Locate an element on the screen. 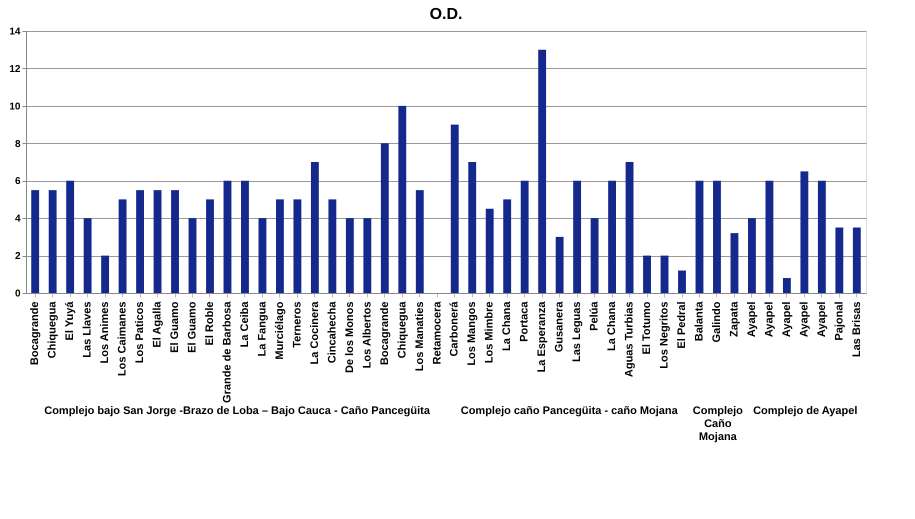  x-tick-label: Galindo is located at coordinates (716, 321).